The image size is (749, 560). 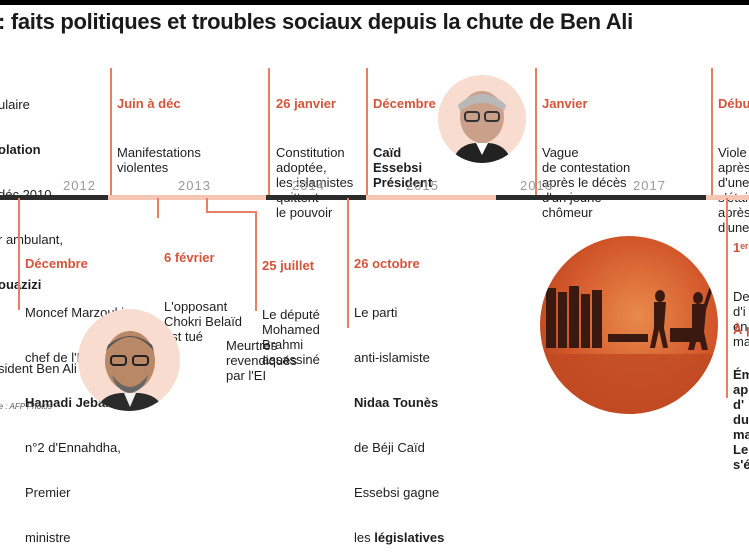 What do you see at coordinates (482, 119) in the screenshot?
I see `portrait-caid-essebsi` at bounding box center [482, 119].